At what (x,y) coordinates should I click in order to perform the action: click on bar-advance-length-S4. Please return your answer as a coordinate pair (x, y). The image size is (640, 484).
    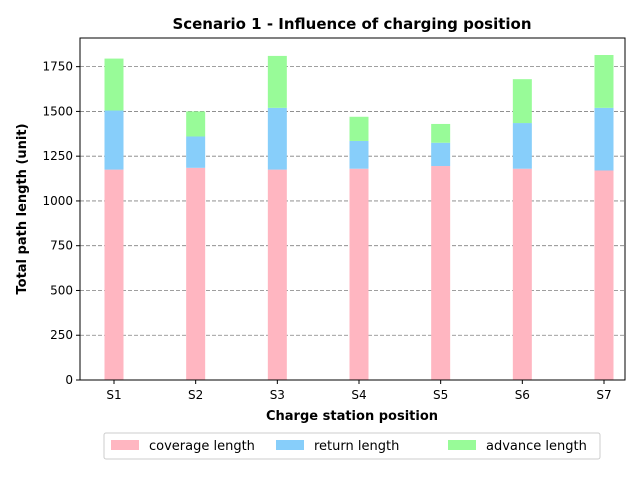
    Looking at the image, I should click on (359, 128).